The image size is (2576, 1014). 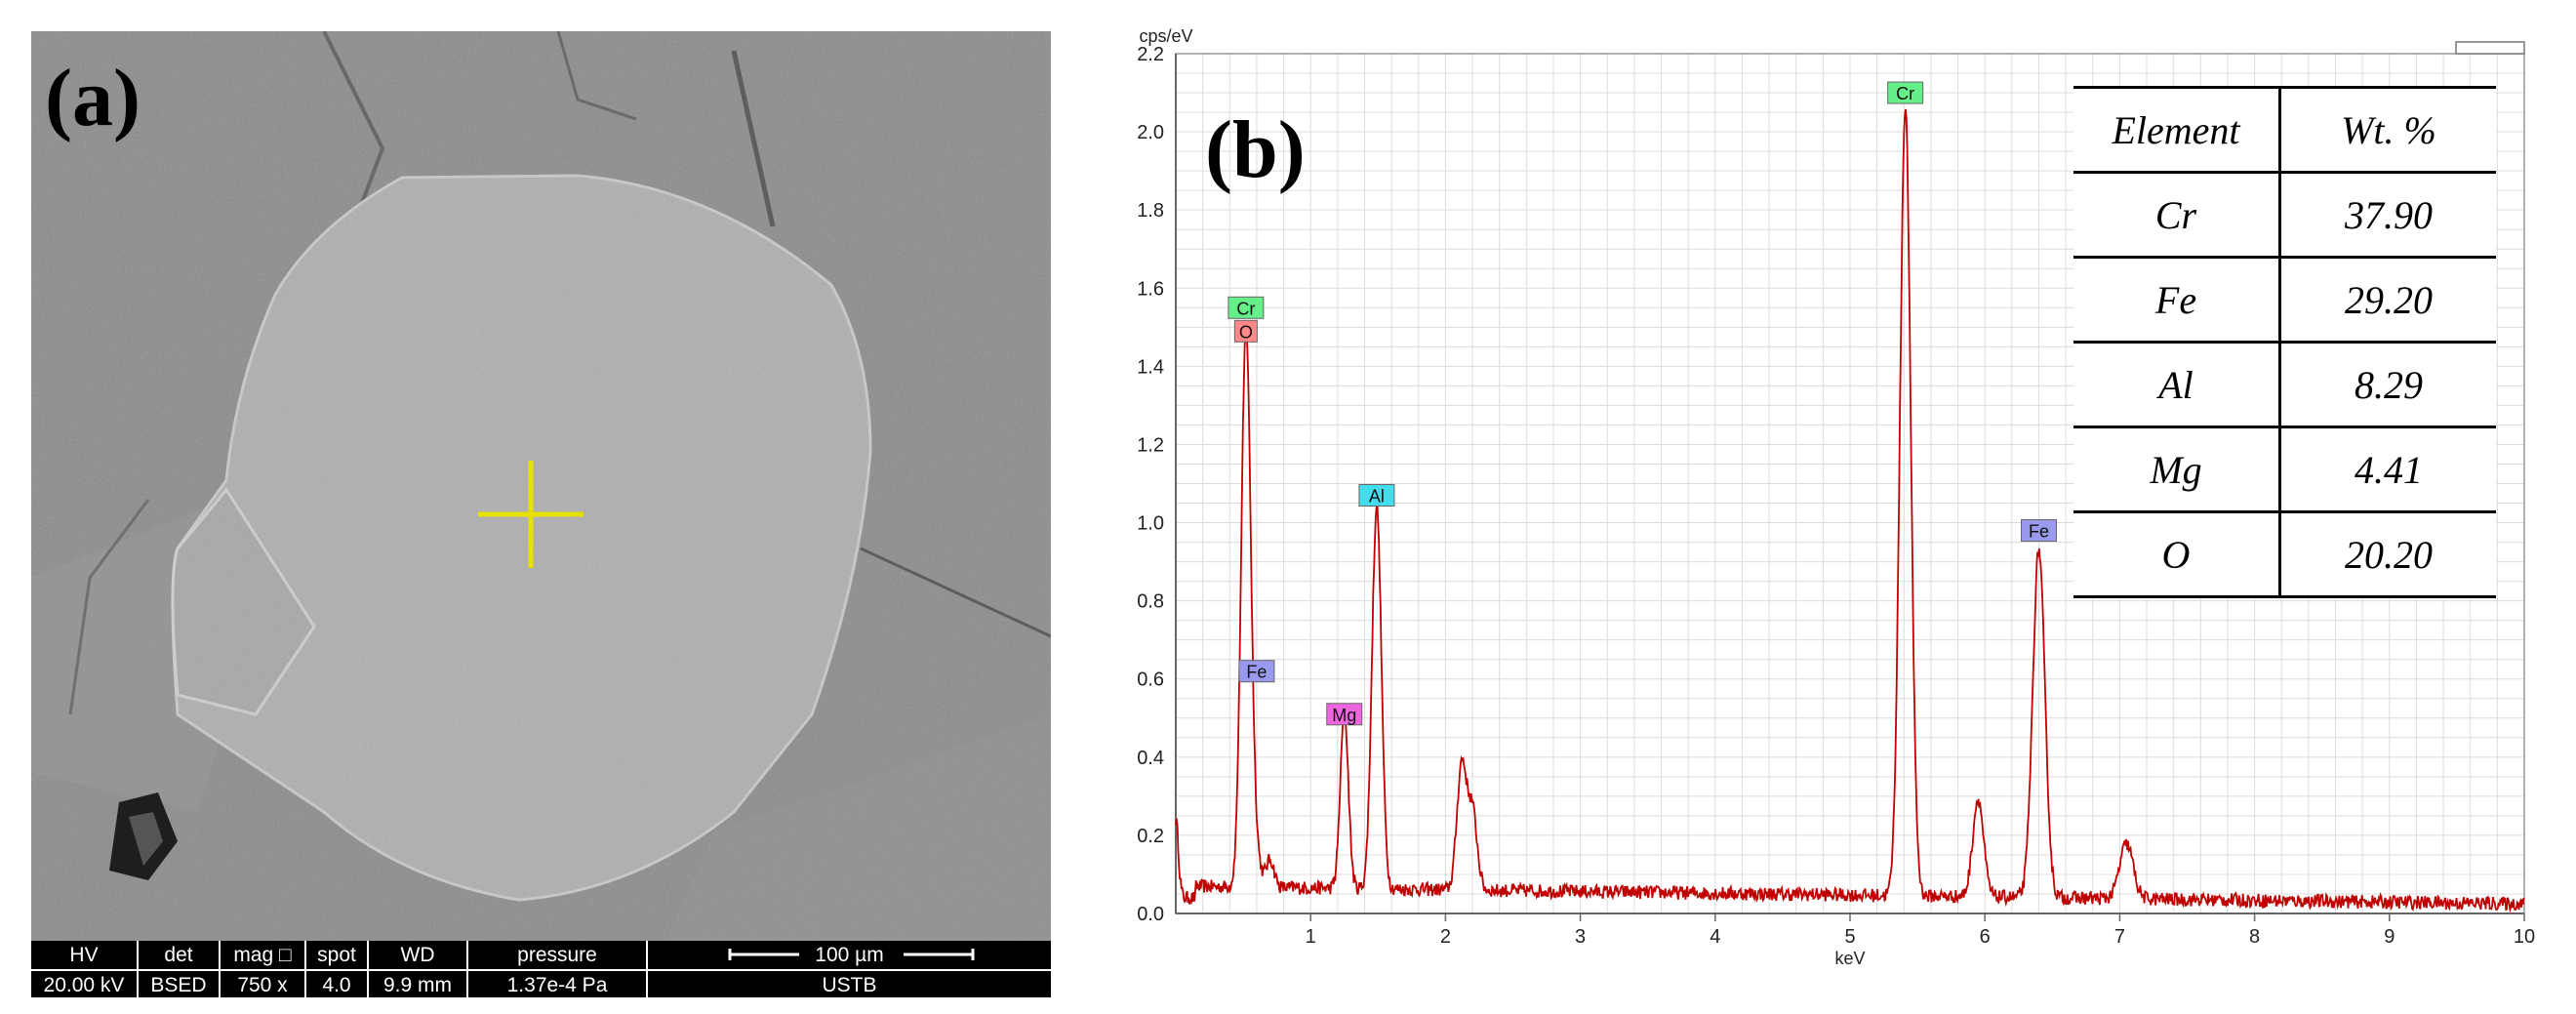 I want to click on peak-label-text: O, so click(x=1246, y=332).